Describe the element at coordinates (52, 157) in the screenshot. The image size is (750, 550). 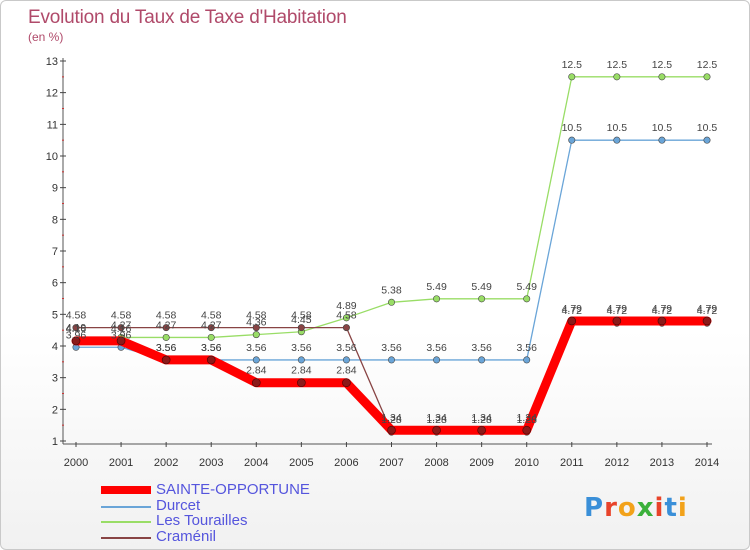
I see `y-tick-label: 10` at that location.